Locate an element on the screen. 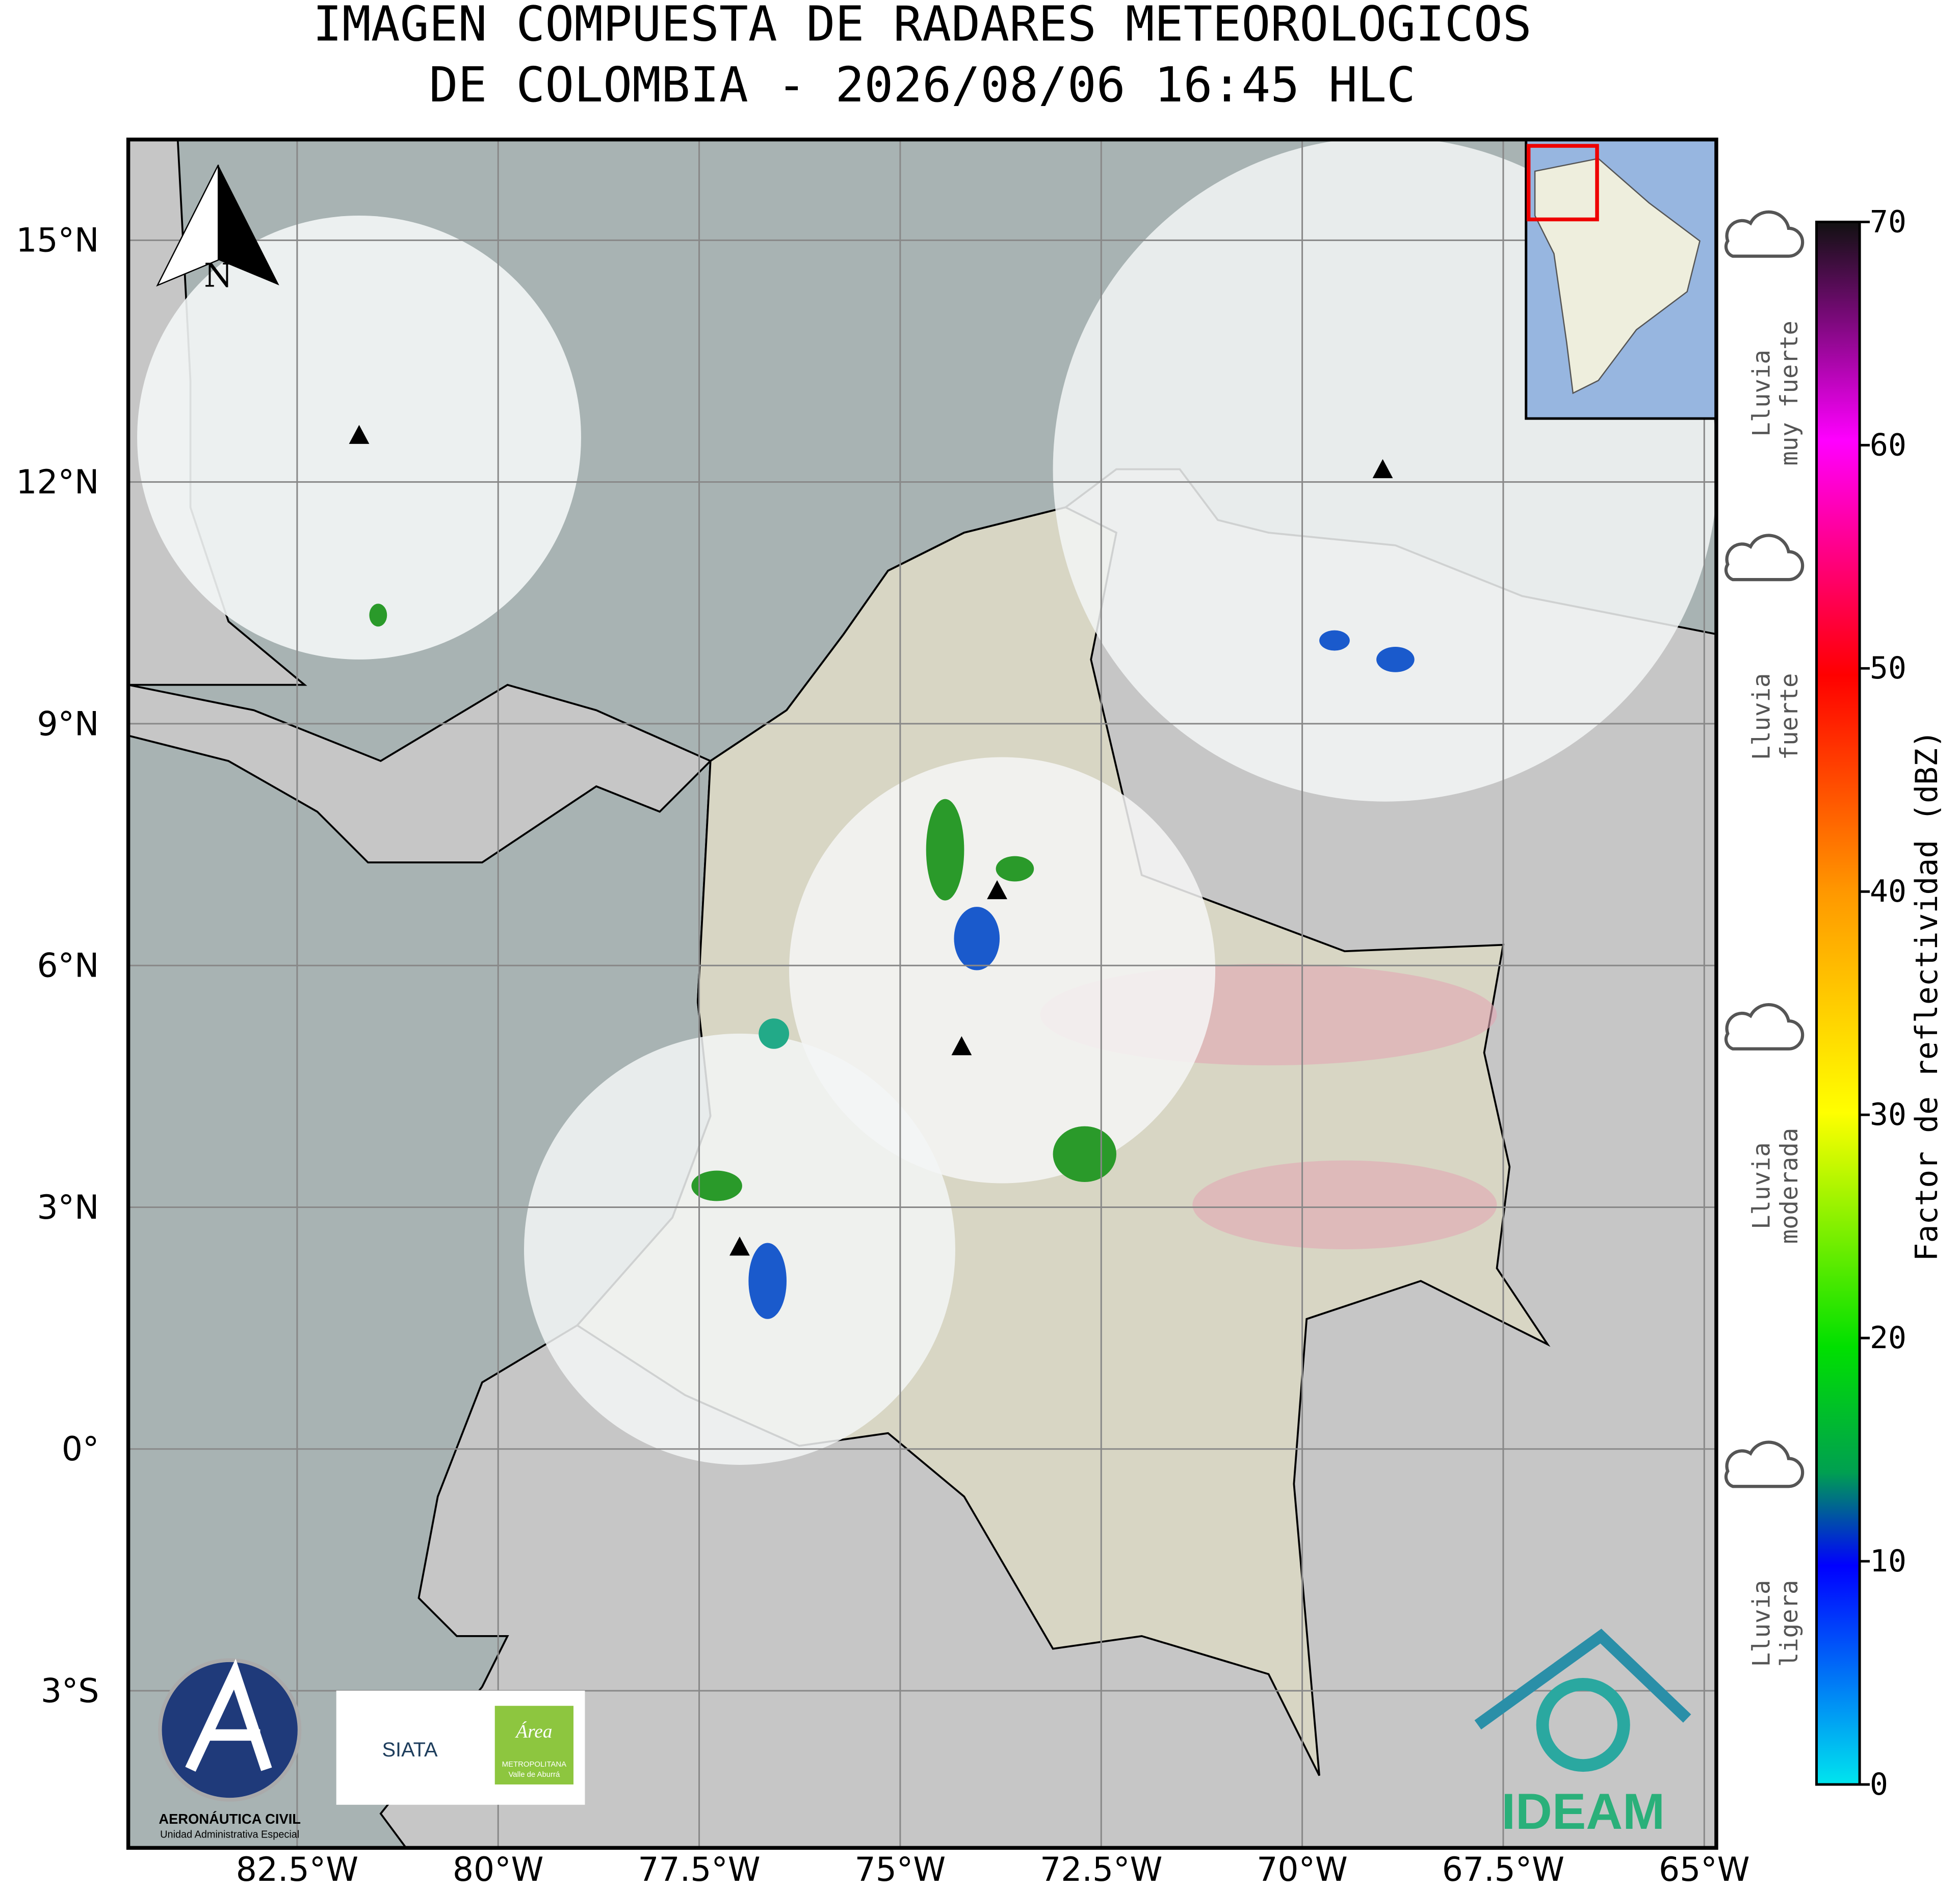 Image resolution: width=1960 pixels, height=1891 pixels. land is located at coordinates (420, 773).